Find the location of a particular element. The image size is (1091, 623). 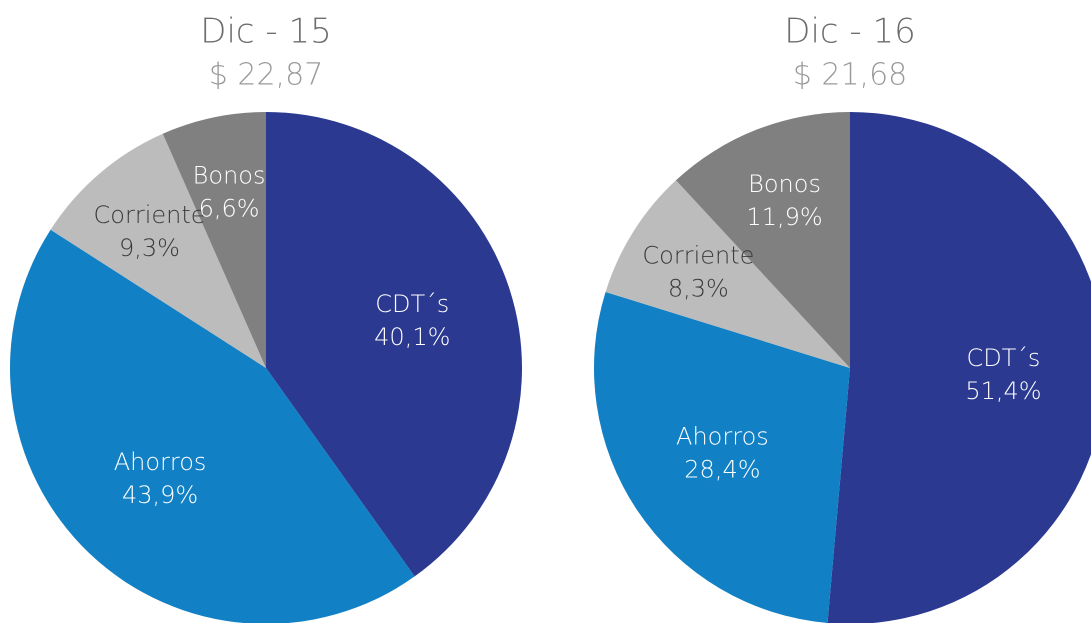

slice-value-label: 51,4% is located at coordinates (1003, 391).